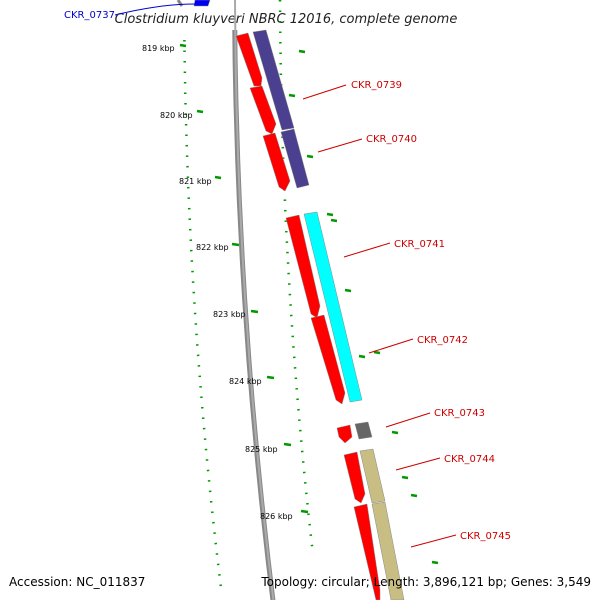  Describe the element at coordinates (391, 139) in the screenshot. I see `gene-label-ckr-0740: CKR_0740` at that location.